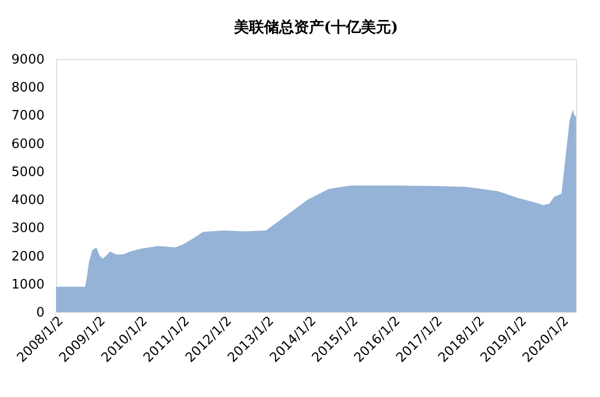  I want to click on y-tick-label: 1000, so click(27, 284).